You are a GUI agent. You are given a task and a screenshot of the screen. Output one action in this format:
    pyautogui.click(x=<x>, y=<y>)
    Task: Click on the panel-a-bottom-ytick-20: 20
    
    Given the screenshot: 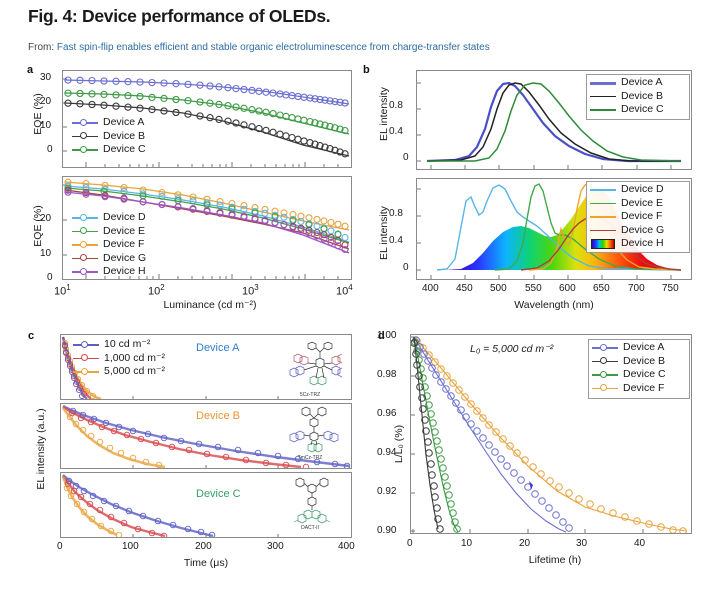 What is the action you would take?
    pyautogui.click(x=46, y=218)
    